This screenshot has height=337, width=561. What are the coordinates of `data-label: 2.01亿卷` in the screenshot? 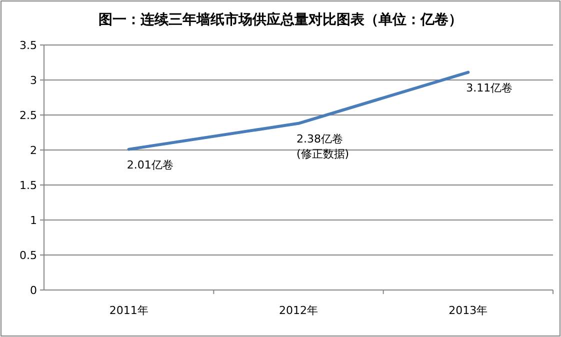 It's located at (150, 165).